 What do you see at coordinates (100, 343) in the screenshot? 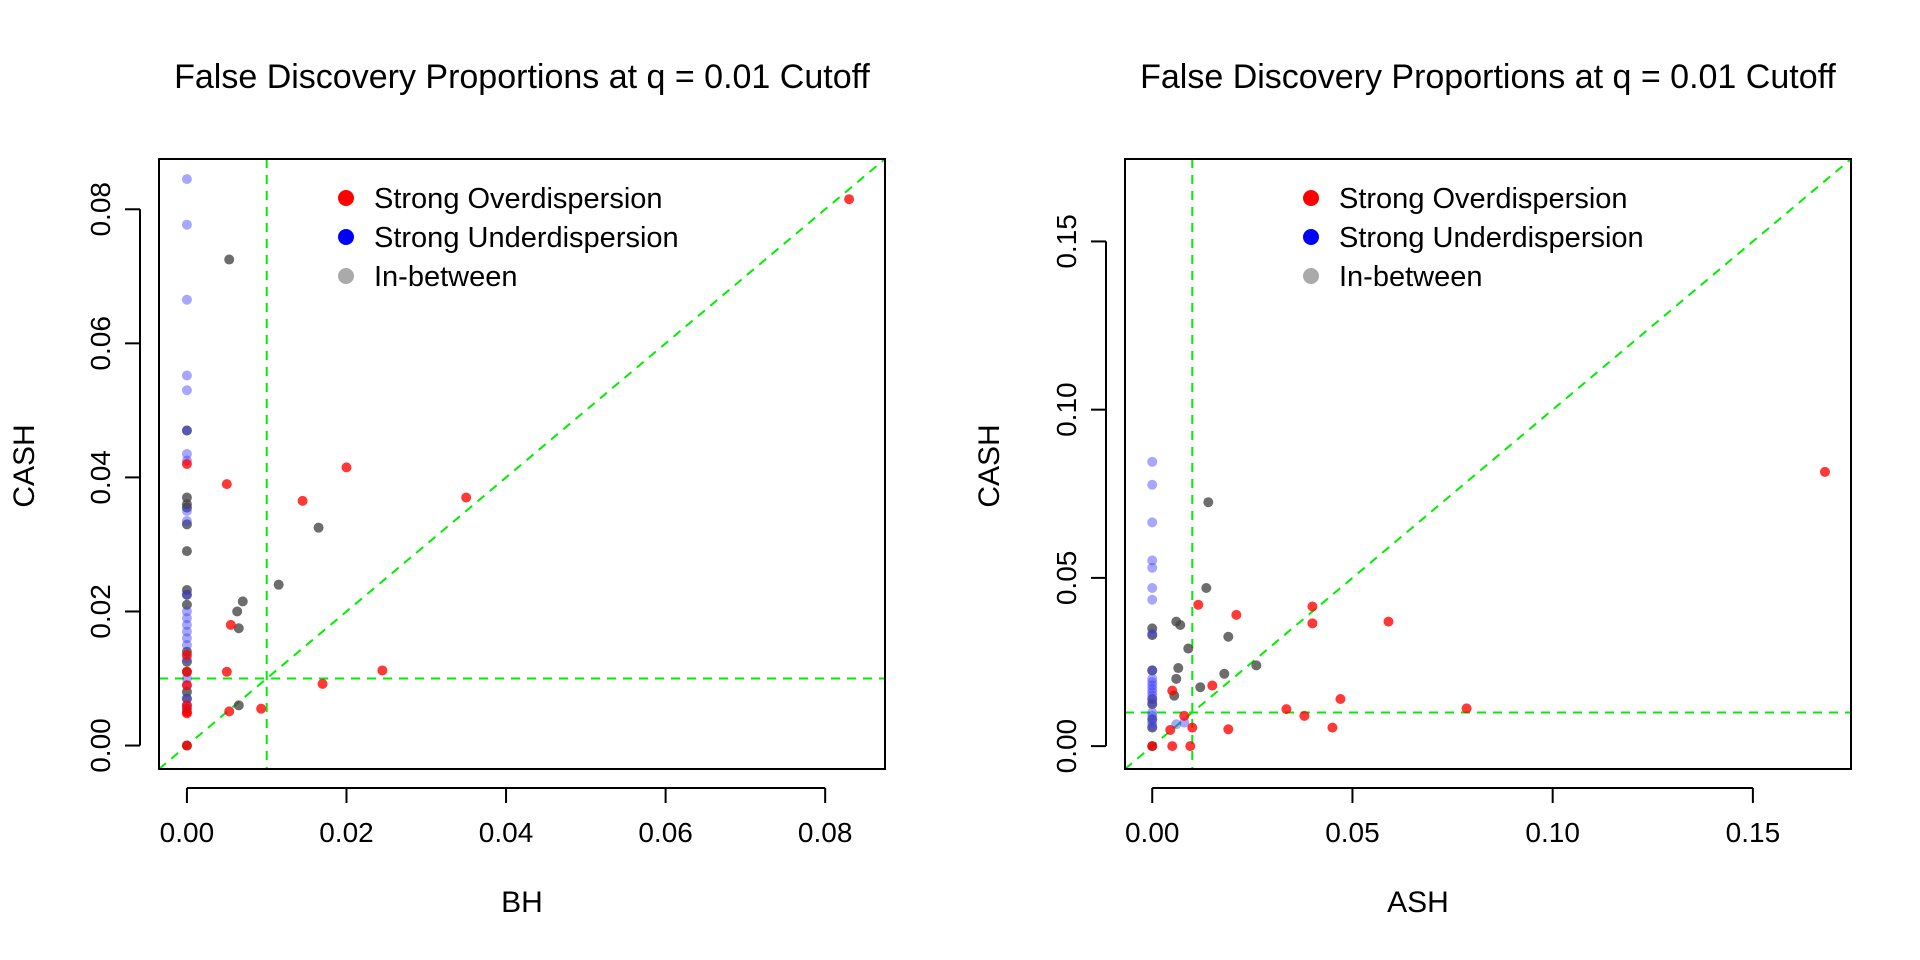
I see `y-tick-label: 0.06` at bounding box center [100, 343].